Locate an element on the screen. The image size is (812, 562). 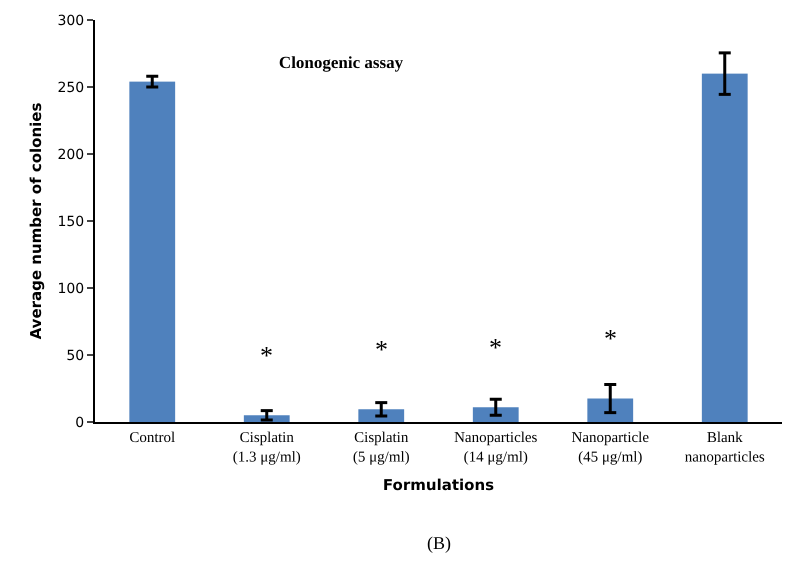
y-axis-title: Average number of colonies is located at coordinates (36, 221).